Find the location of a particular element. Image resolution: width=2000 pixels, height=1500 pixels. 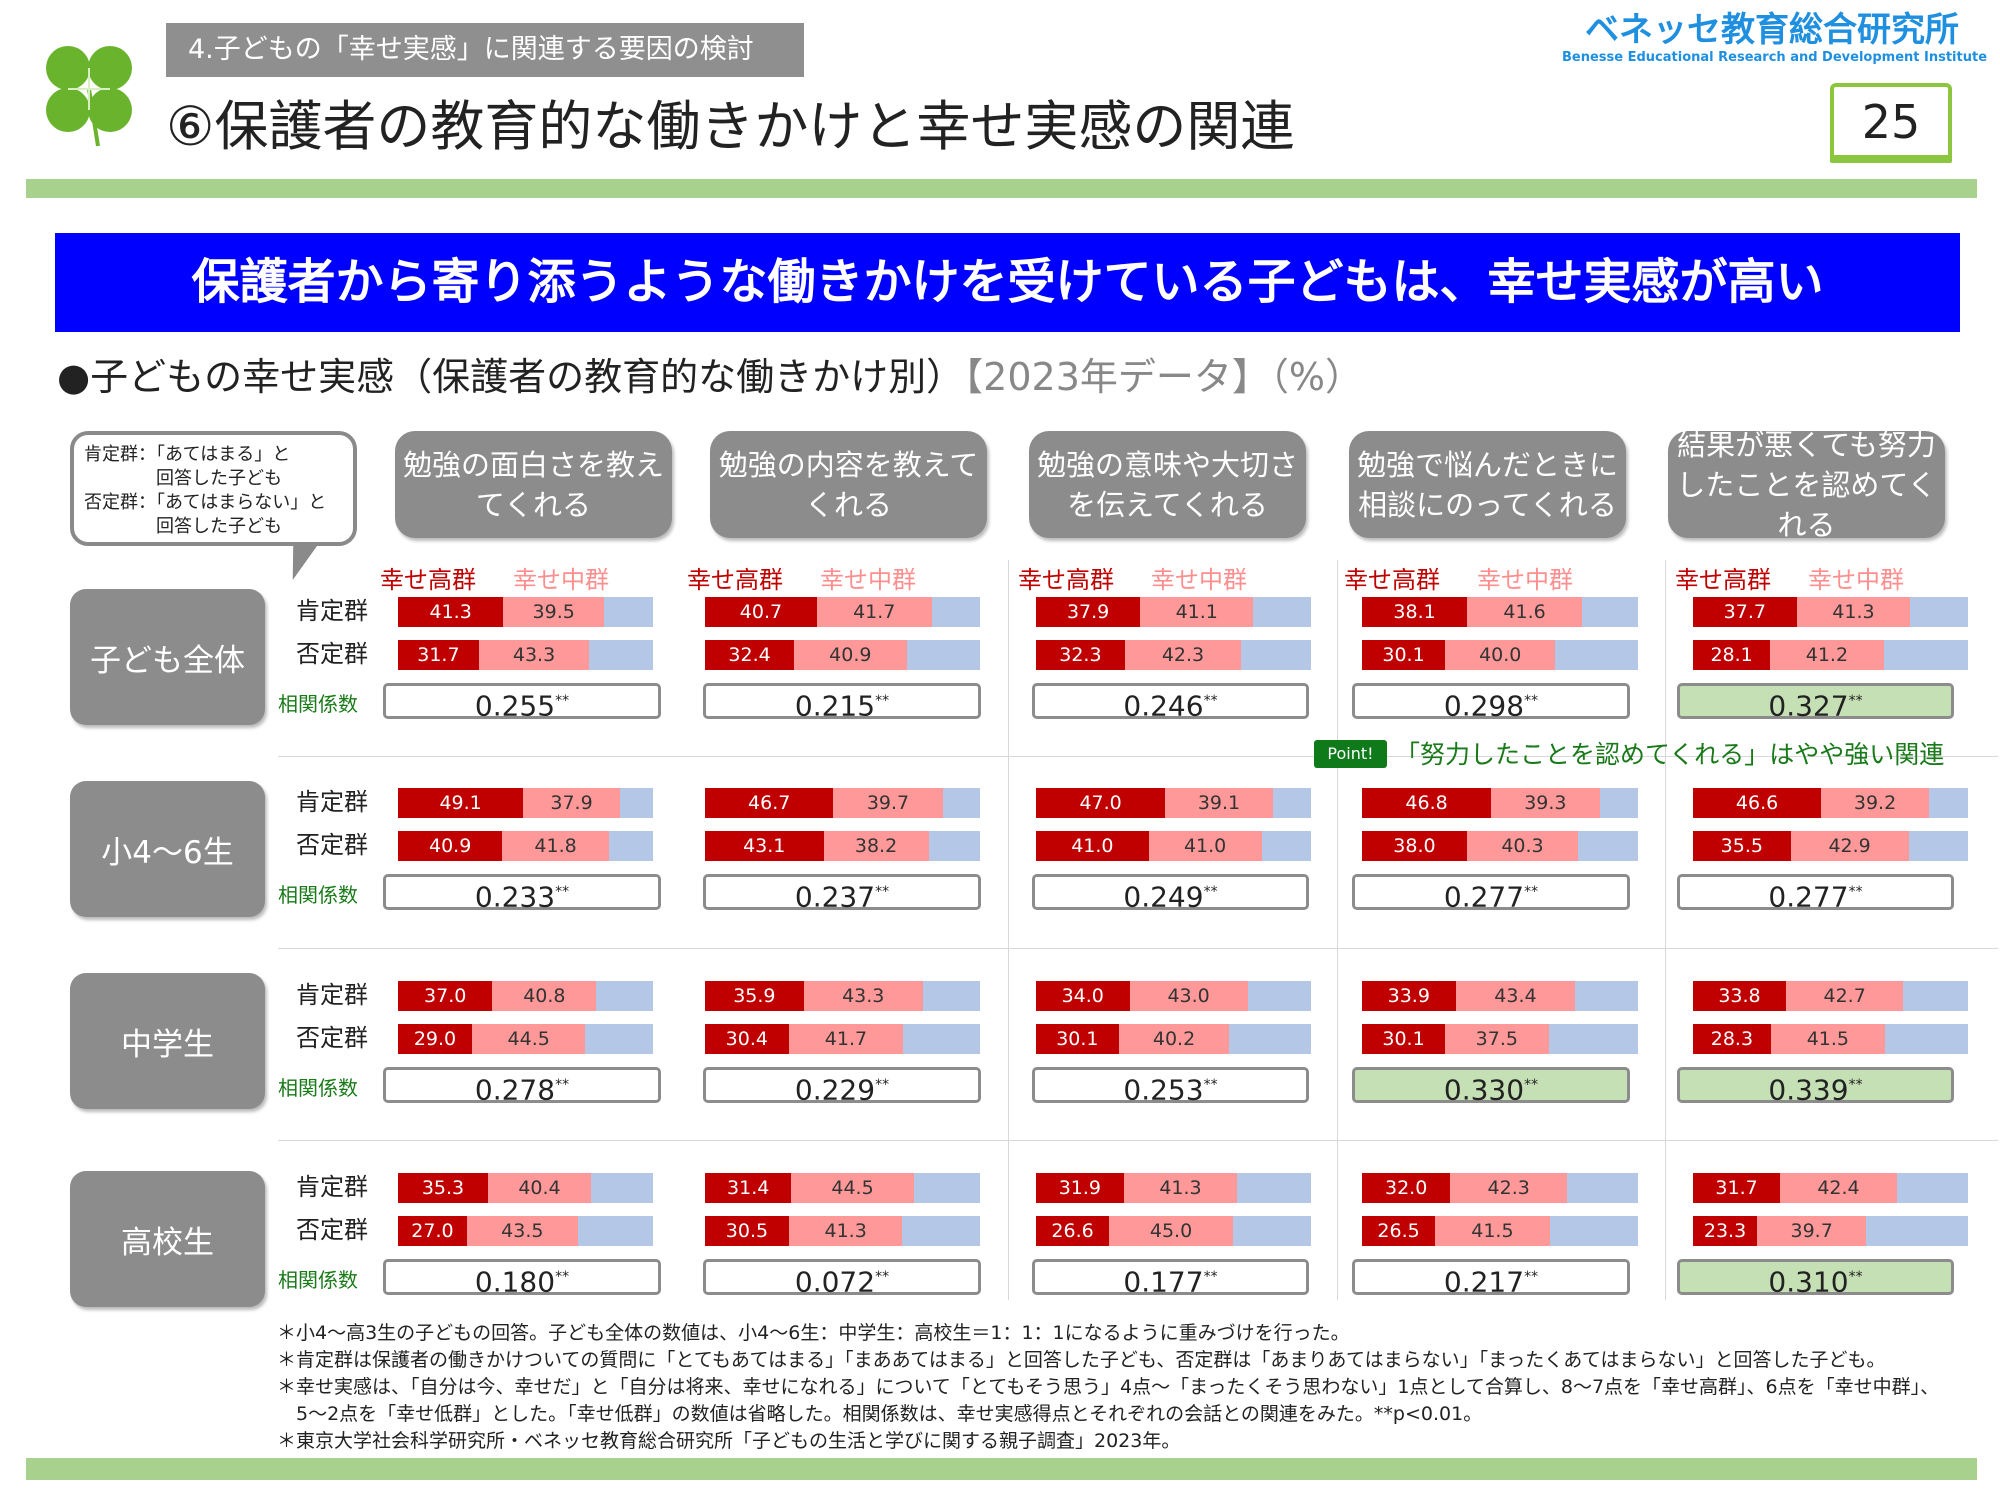

segment-high: 35.9 is located at coordinates (754, 996).